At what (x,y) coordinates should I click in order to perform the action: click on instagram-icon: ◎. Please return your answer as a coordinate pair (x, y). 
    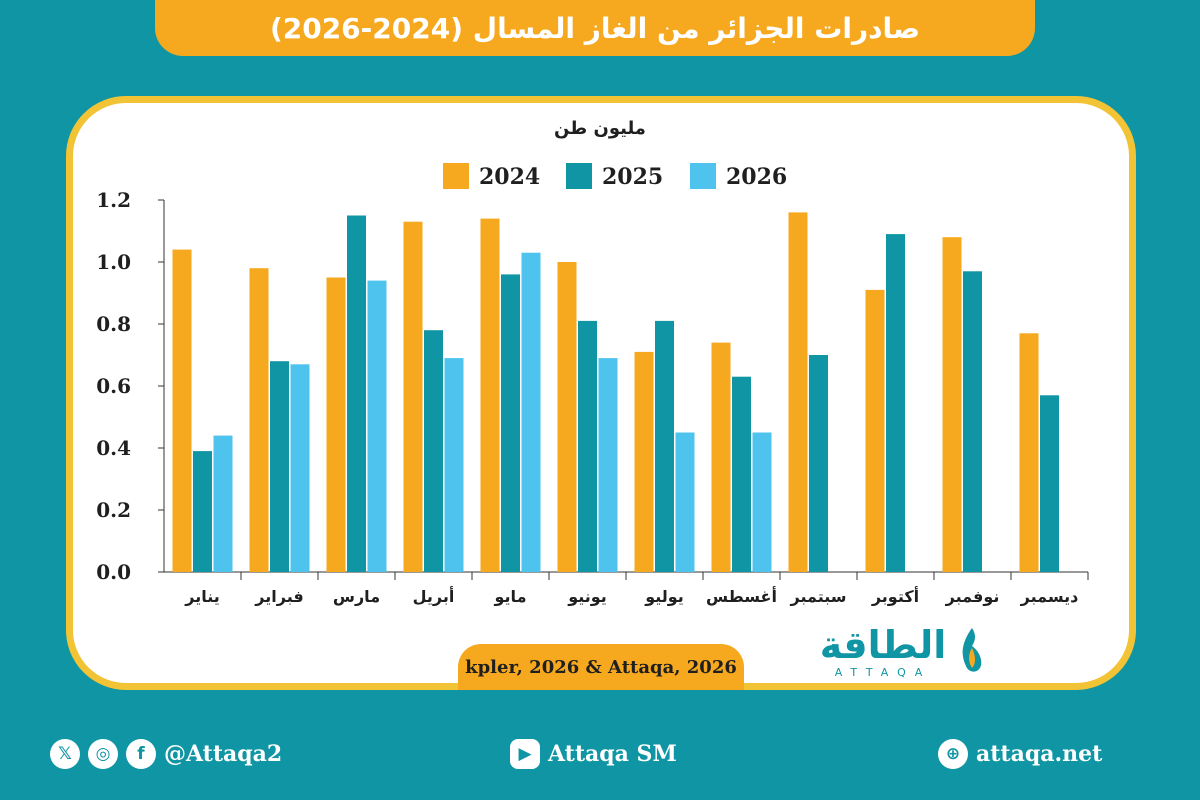
    Looking at the image, I should click on (103, 754).